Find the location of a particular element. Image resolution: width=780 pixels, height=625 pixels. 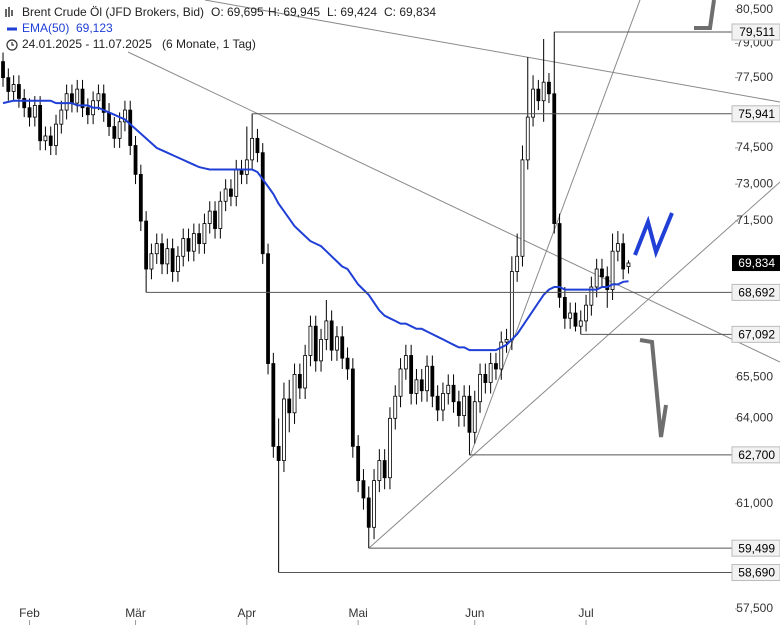

candle-icon is located at coordinates (9, 12).